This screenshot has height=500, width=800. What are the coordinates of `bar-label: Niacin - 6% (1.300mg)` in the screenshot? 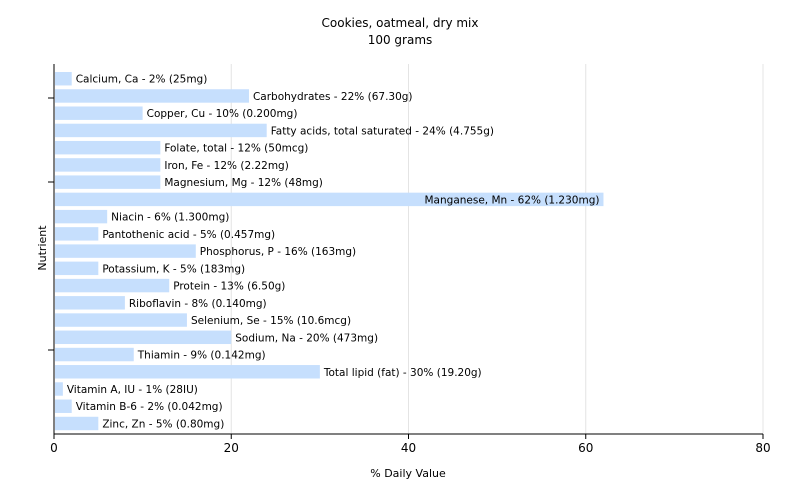 It's located at (170, 218).